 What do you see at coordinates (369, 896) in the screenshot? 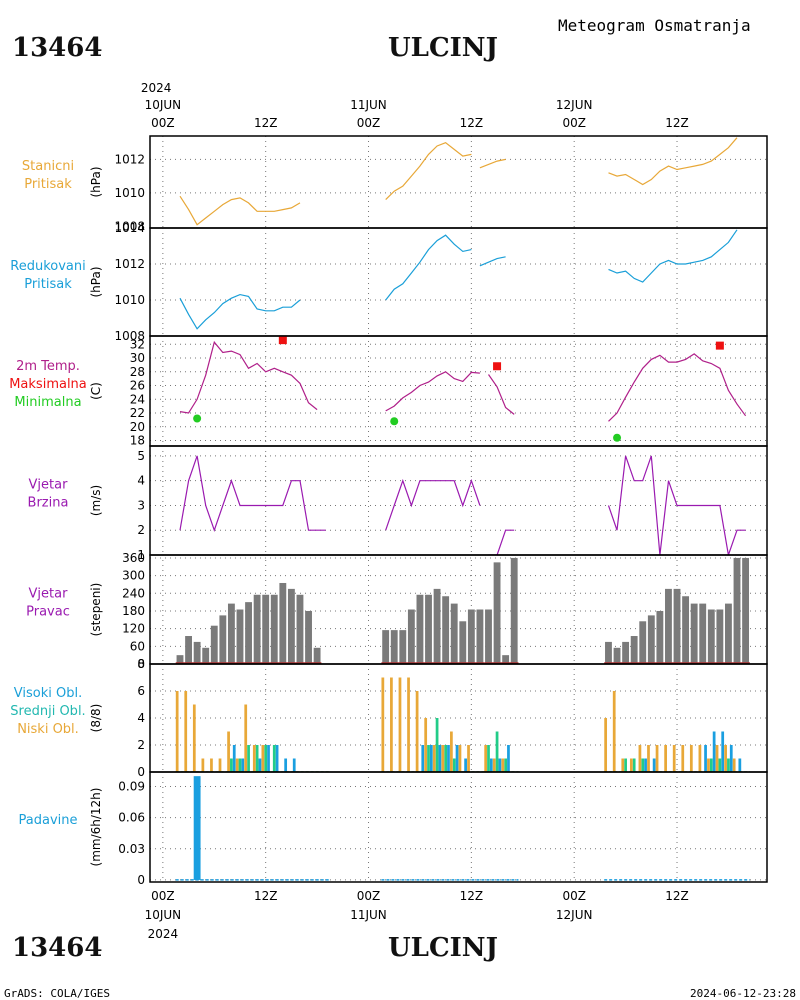
I see `bottom-hour-label: 00Z` at bounding box center [369, 896].